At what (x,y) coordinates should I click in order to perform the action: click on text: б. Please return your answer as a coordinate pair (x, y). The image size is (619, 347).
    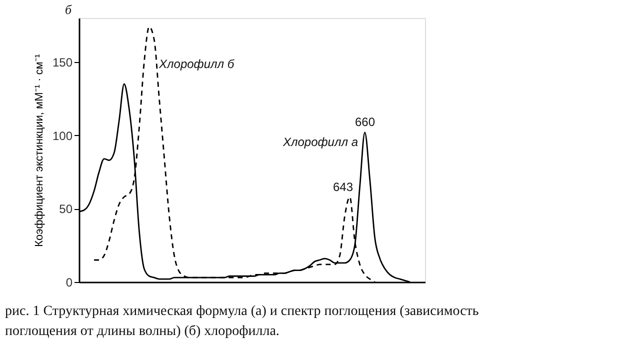
    Looking at the image, I should click on (68, 9).